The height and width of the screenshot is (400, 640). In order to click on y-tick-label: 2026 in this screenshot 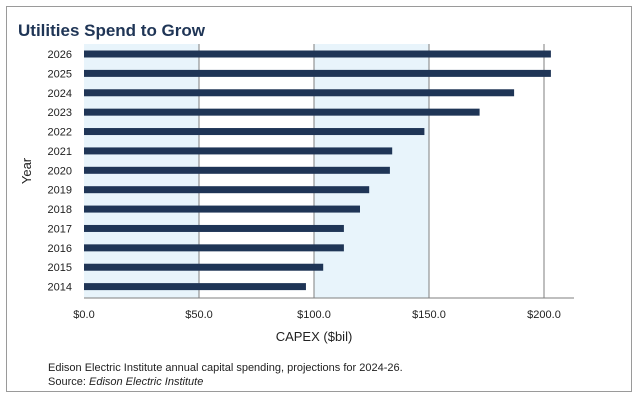, I will do `click(60, 55)`.